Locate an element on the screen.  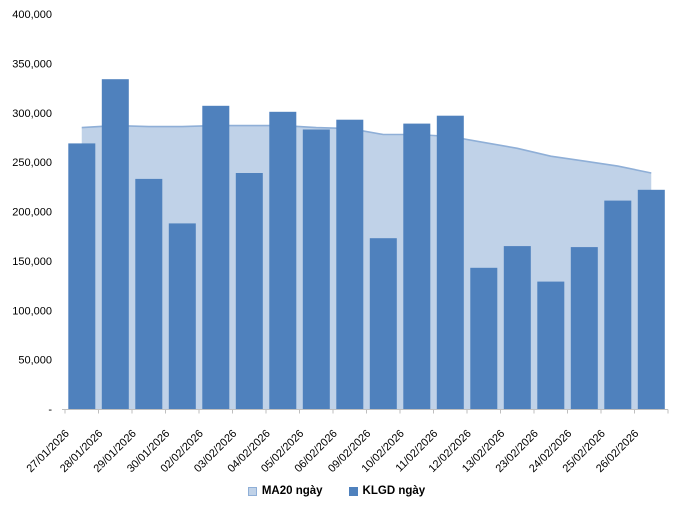
legend-item-ma20: MA20 ngày is located at coordinates (285, 491).